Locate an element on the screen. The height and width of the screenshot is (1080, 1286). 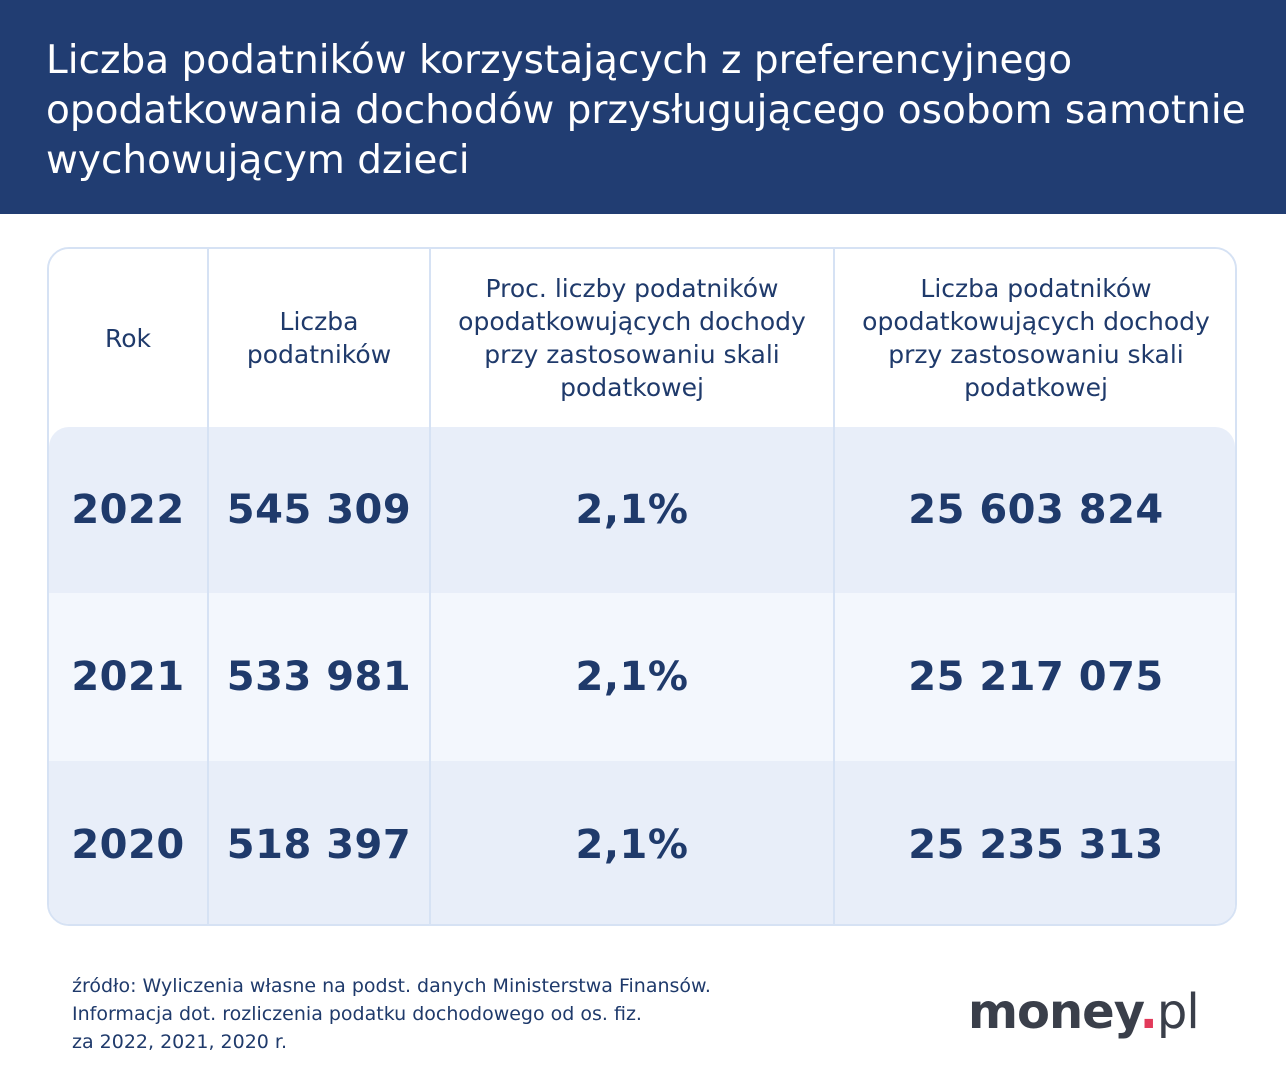
cell-scale-taxpayers: 25 235 313 is located at coordinates (1036, 844).